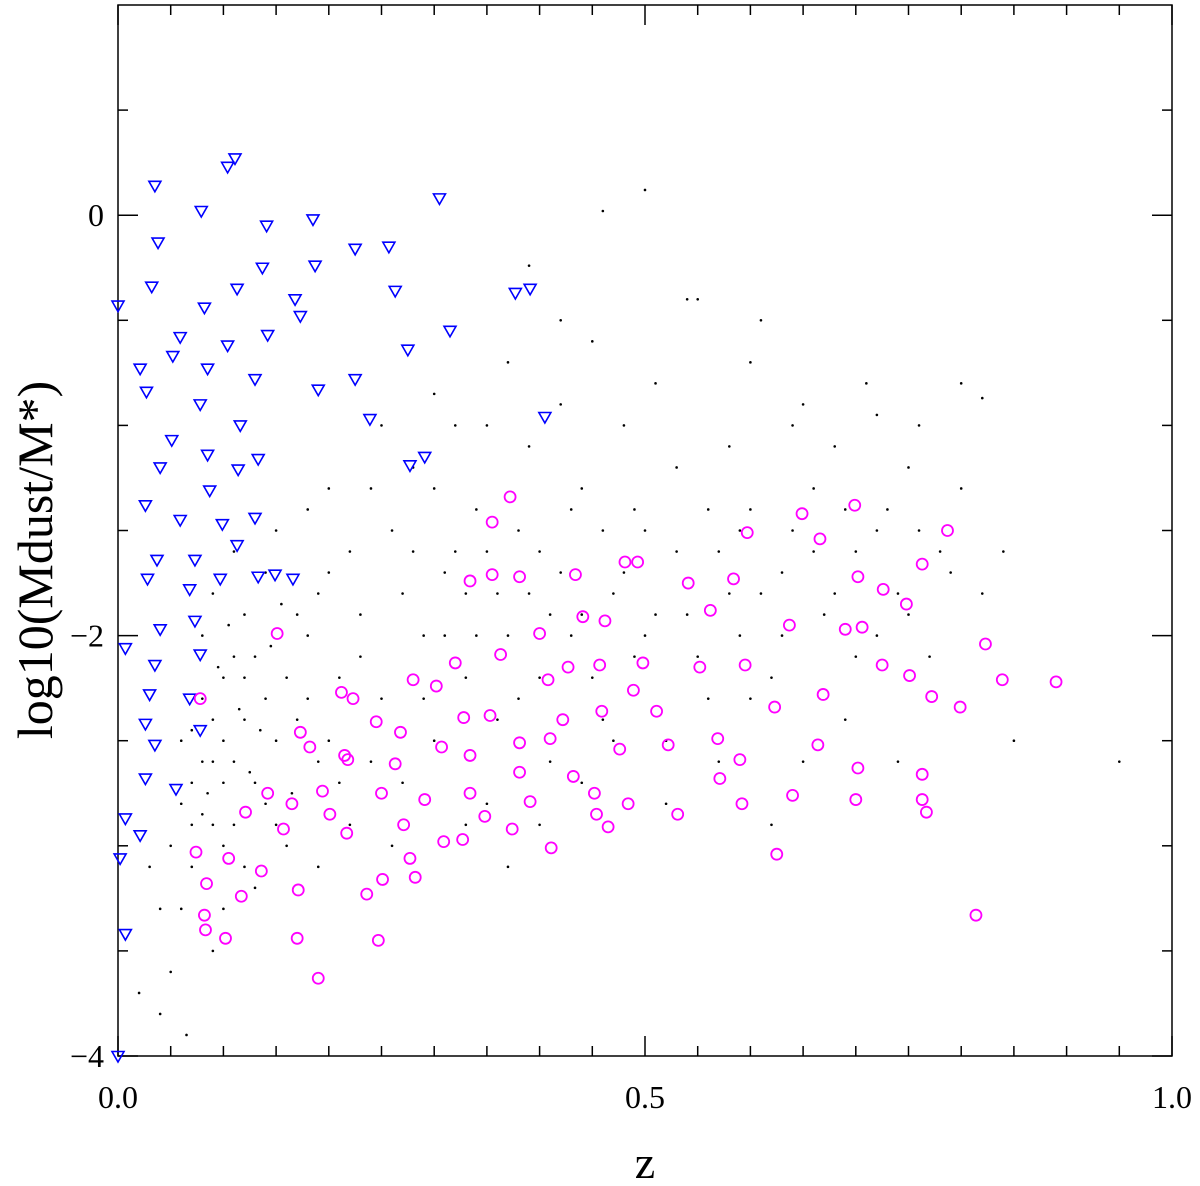 Image resolution: width=1200 pixels, height=1186 pixels. Describe the element at coordinates (645, 1097) in the screenshot. I see `x-tick-label: 0.5` at that location.